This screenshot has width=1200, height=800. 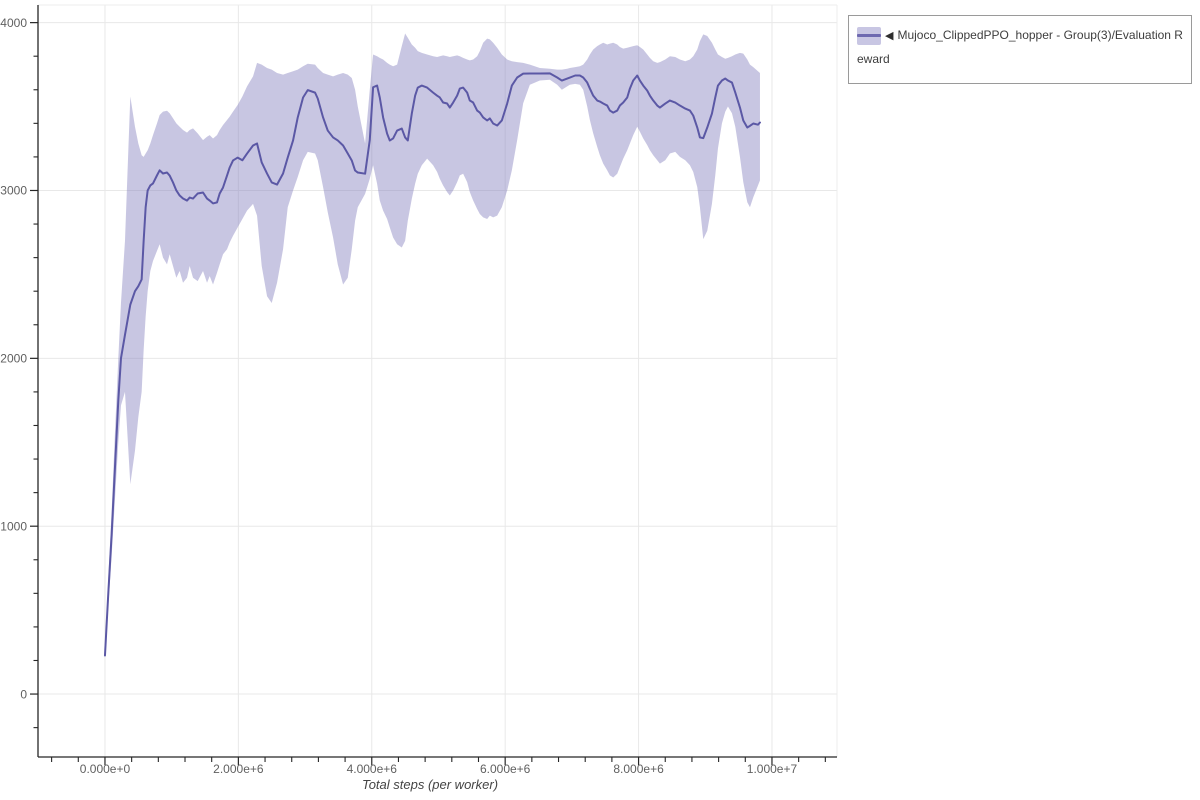 What do you see at coordinates (13, 526) in the screenshot?
I see `svg-text: 1000` at bounding box center [13, 526].